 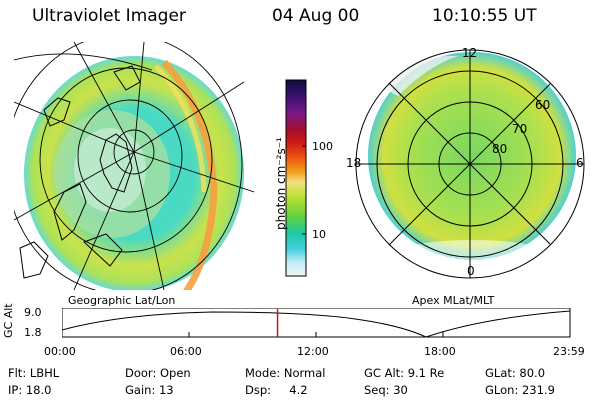 I want to click on info-ip: IP: 18.0, so click(x=30, y=390).